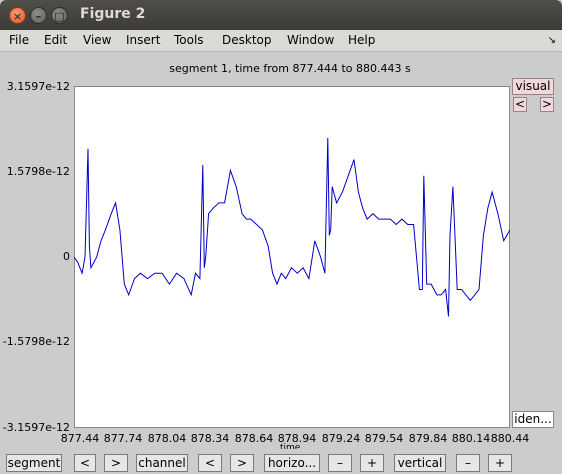  Describe the element at coordinates (428, 438) in the screenshot. I see `x-tick-label: 879.84` at that location.